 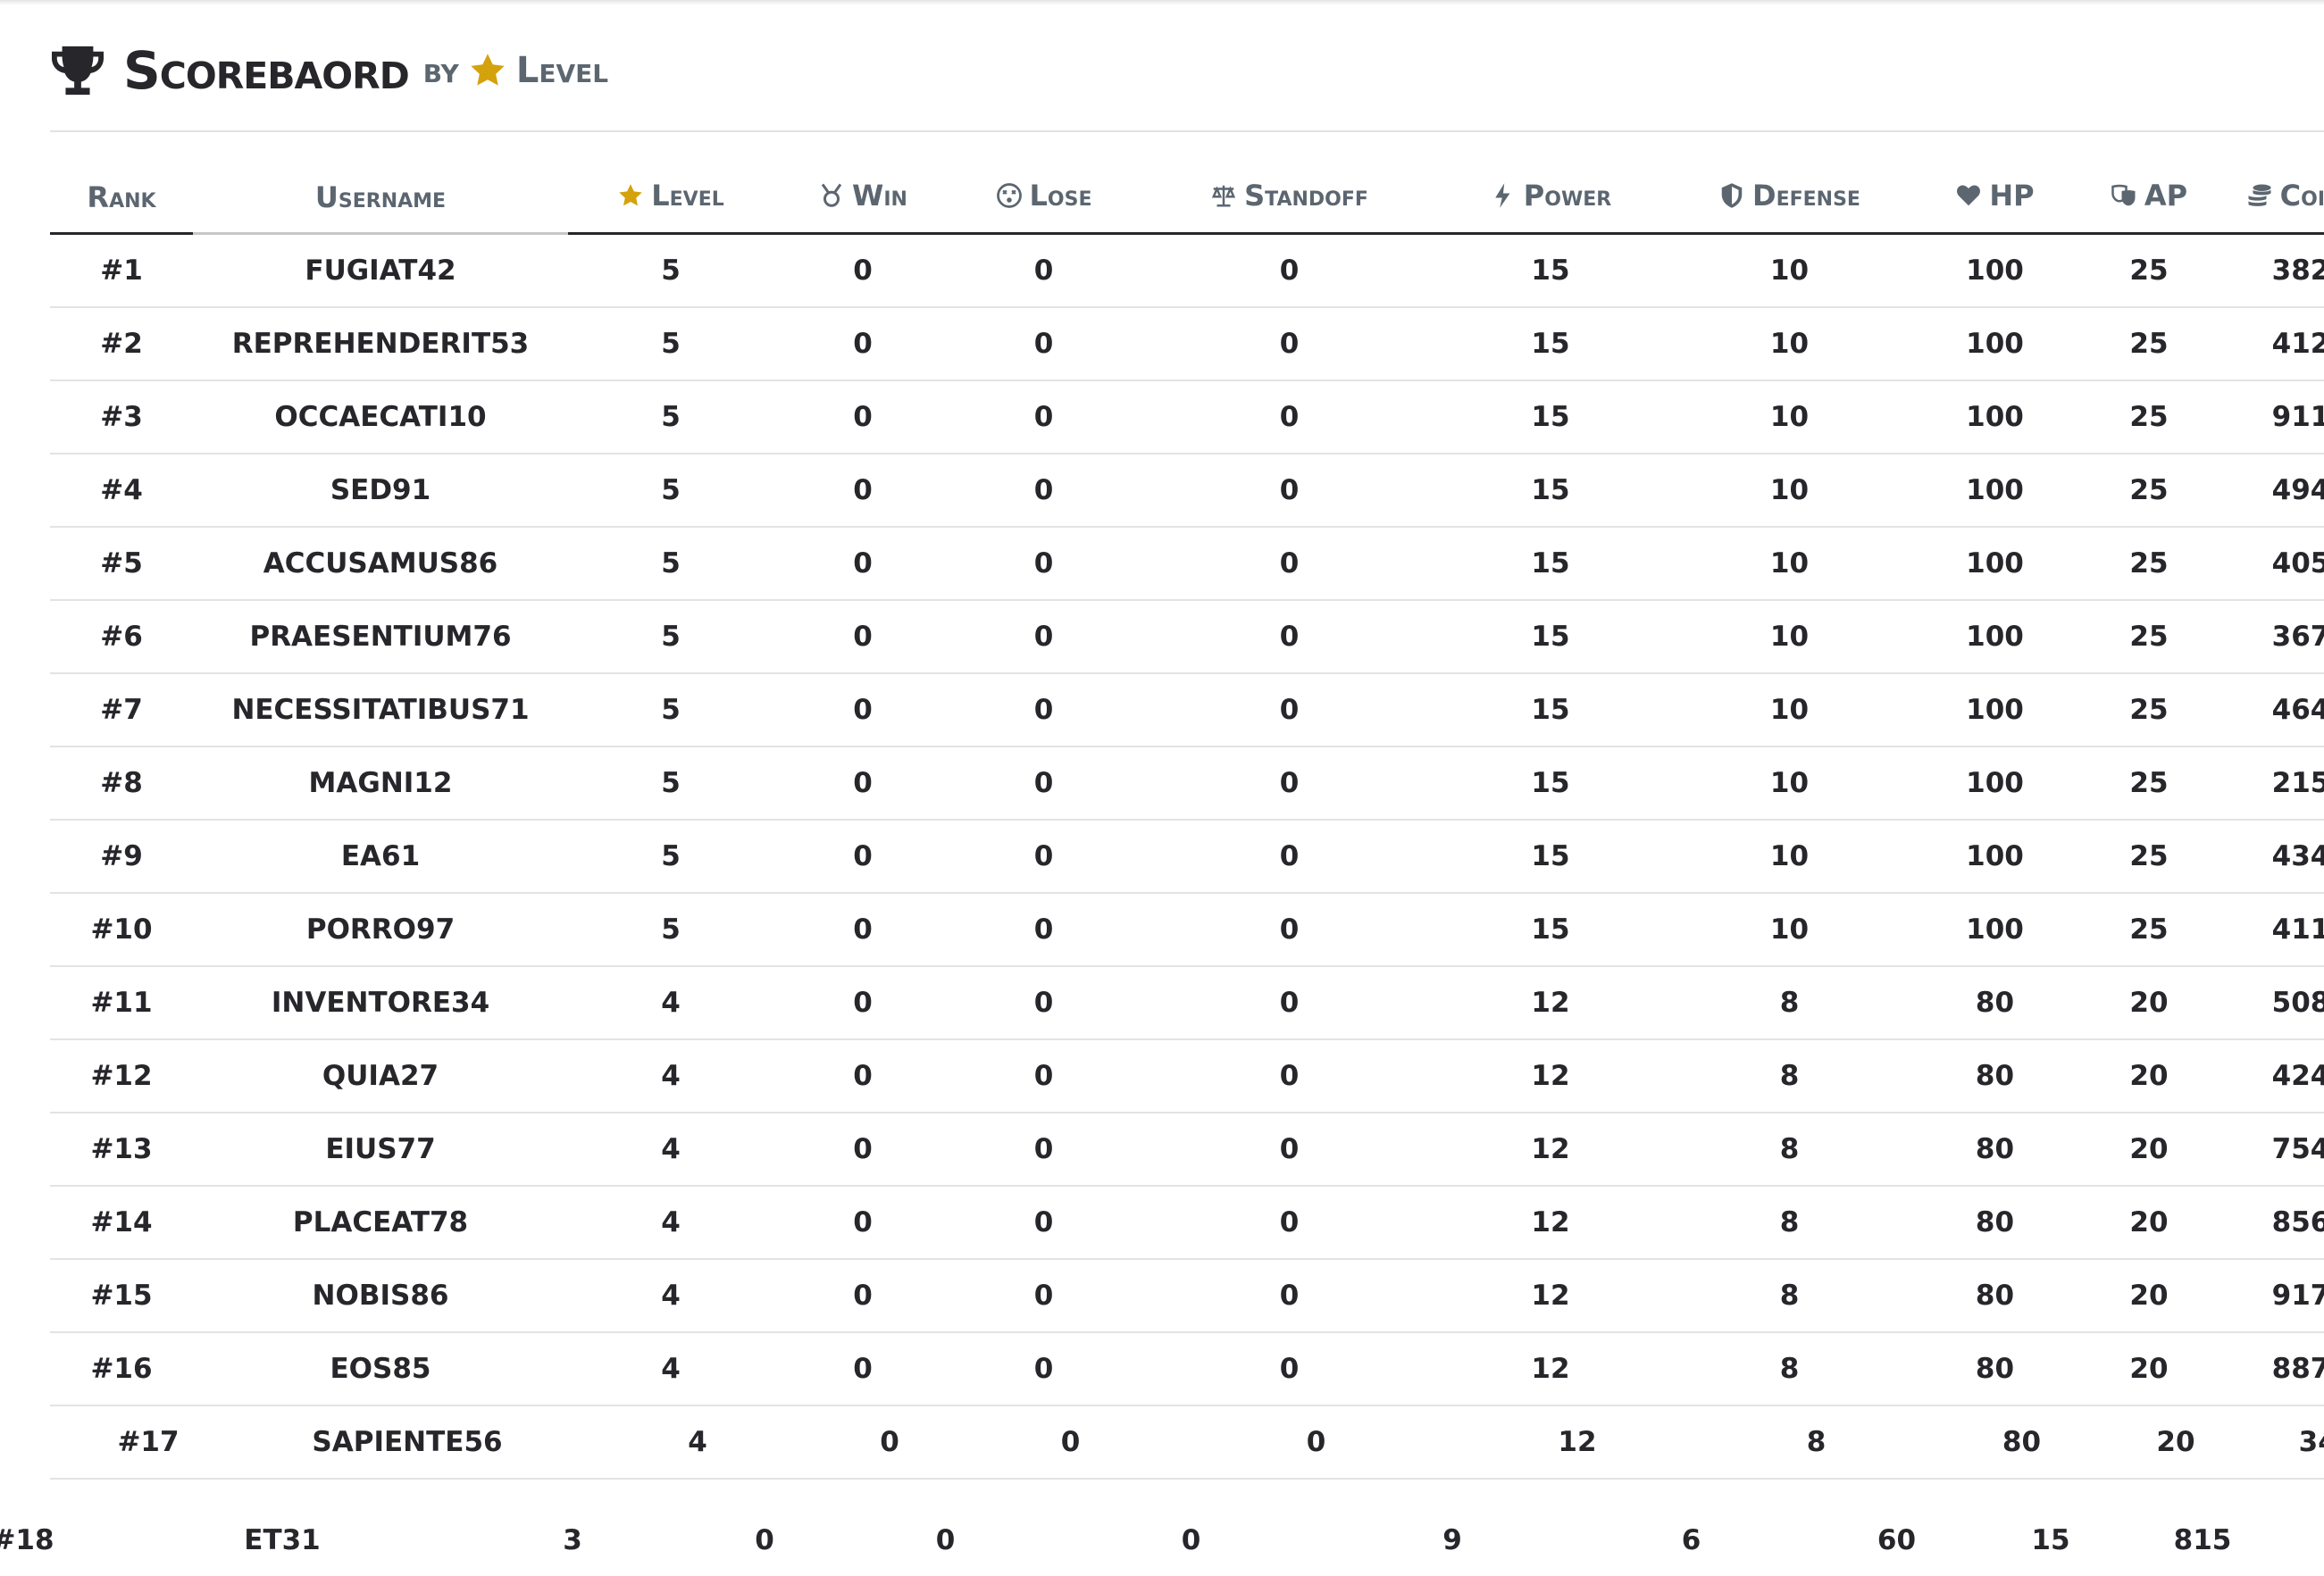 What do you see at coordinates (380, 1150) in the screenshot?
I see `cell-username: EIUS77` at bounding box center [380, 1150].